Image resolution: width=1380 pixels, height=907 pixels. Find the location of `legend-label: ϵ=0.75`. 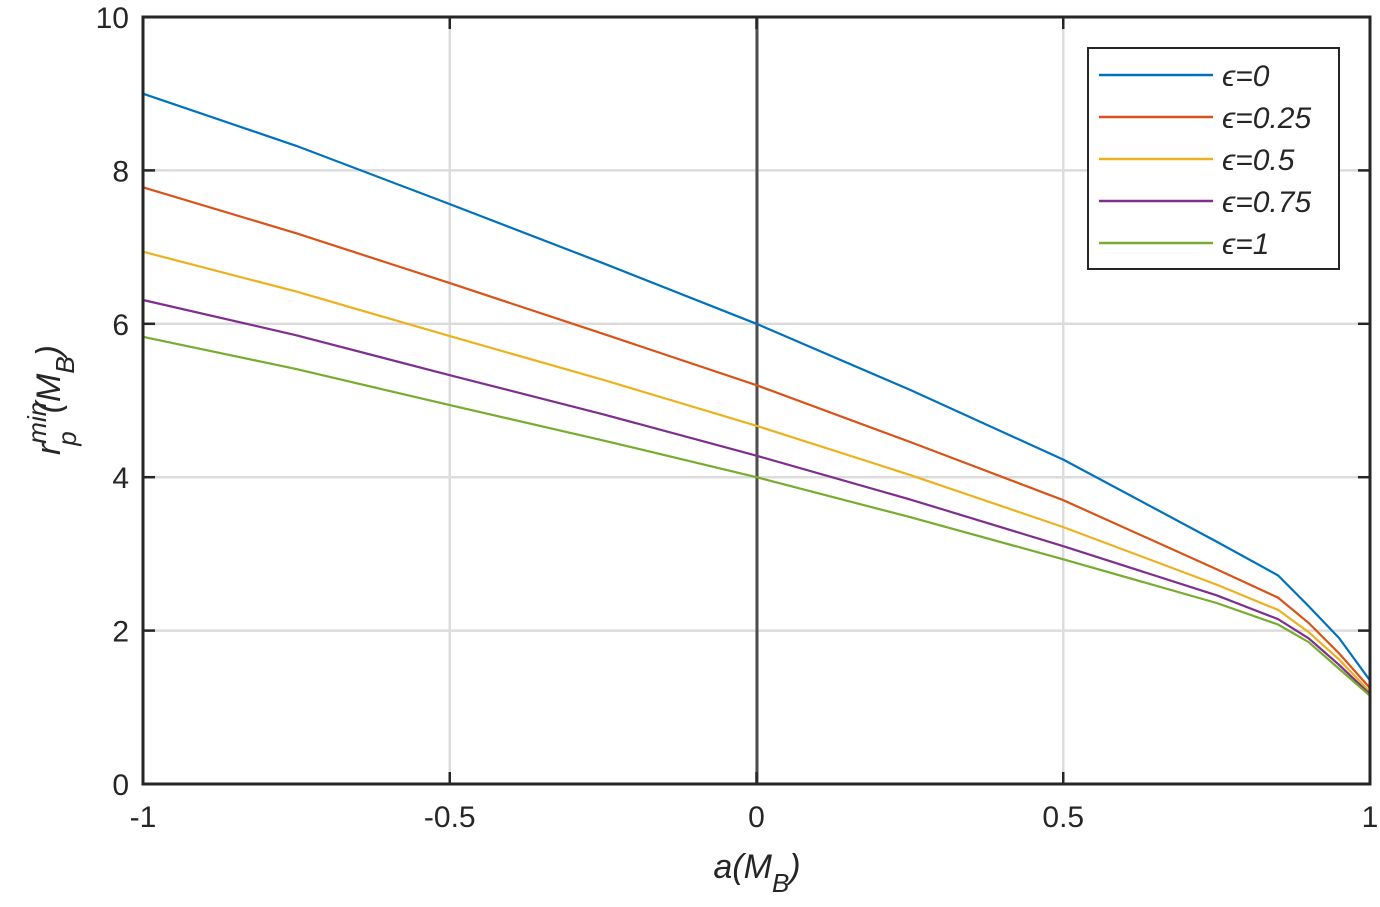

legend-label: ϵ=0.75 is located at coordinates (1266, 202).